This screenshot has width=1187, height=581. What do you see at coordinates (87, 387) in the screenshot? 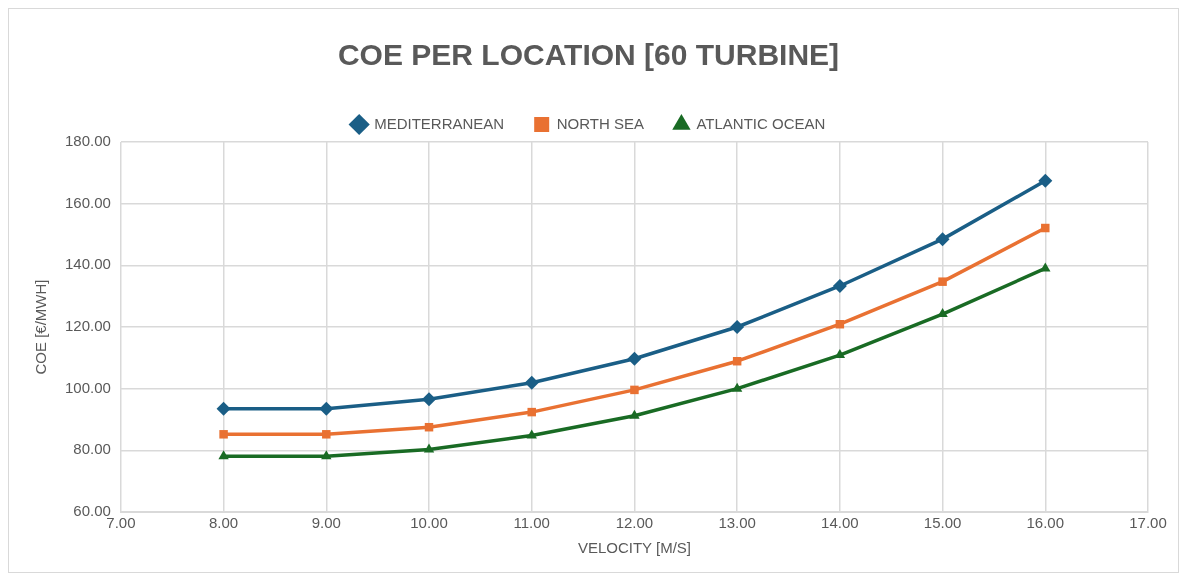
I see `y-tick-label: 100.00` at bounding box center [87, 387].